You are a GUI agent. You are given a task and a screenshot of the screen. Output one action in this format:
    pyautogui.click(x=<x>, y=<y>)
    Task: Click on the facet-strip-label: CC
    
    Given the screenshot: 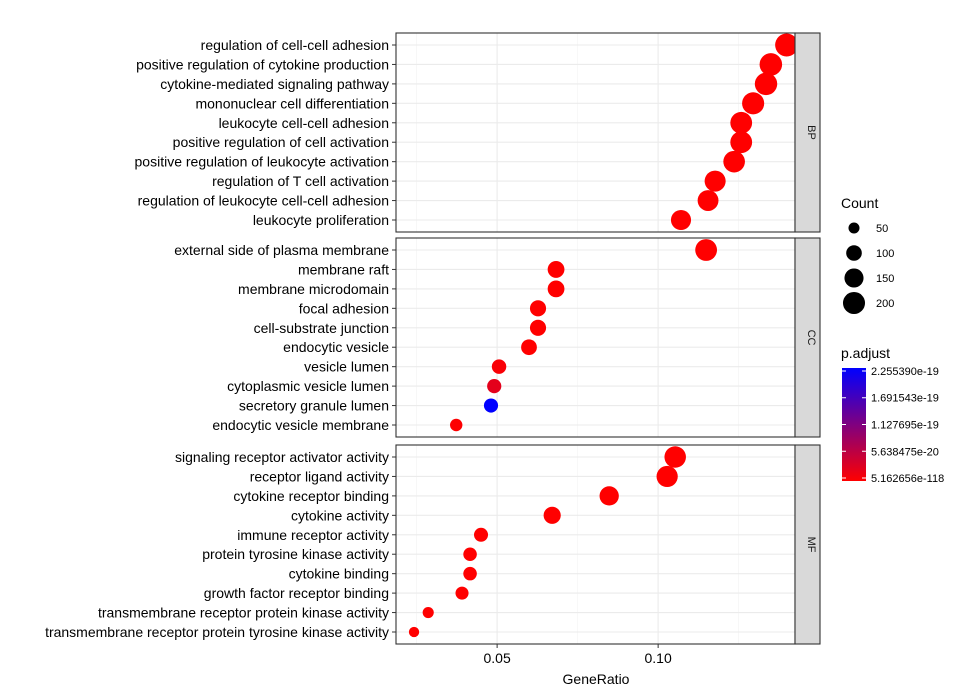 What is the action you would take?
    pyautogui.click(x=811, y=338)
    